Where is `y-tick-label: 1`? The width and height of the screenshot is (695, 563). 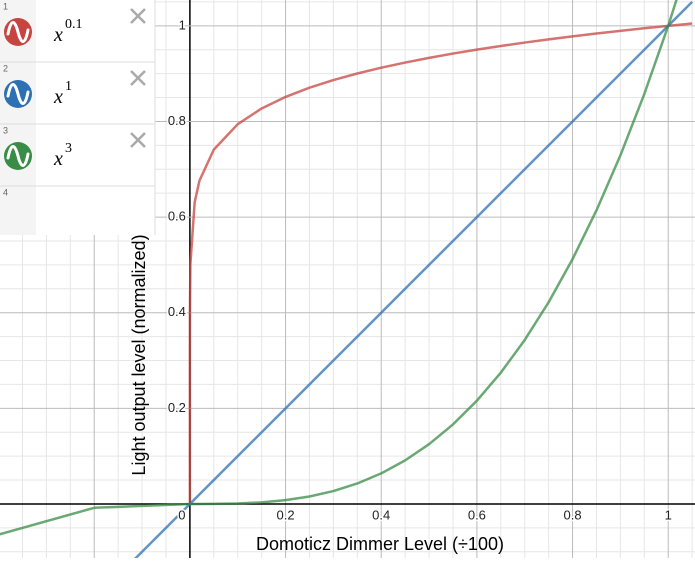
y-tick-label: 1 is located at coordinates (182, 24).